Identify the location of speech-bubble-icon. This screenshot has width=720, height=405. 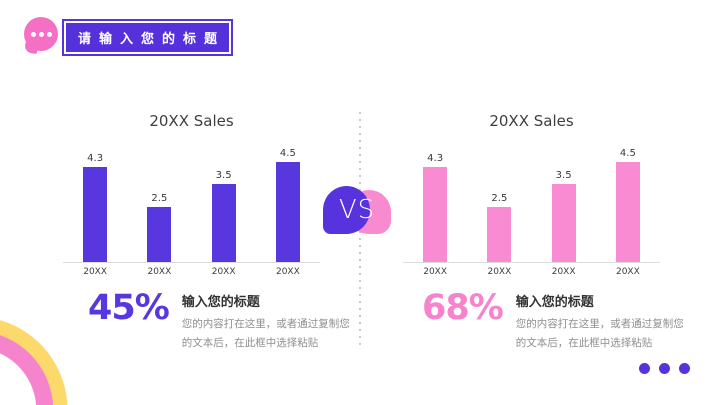
(41, 34).